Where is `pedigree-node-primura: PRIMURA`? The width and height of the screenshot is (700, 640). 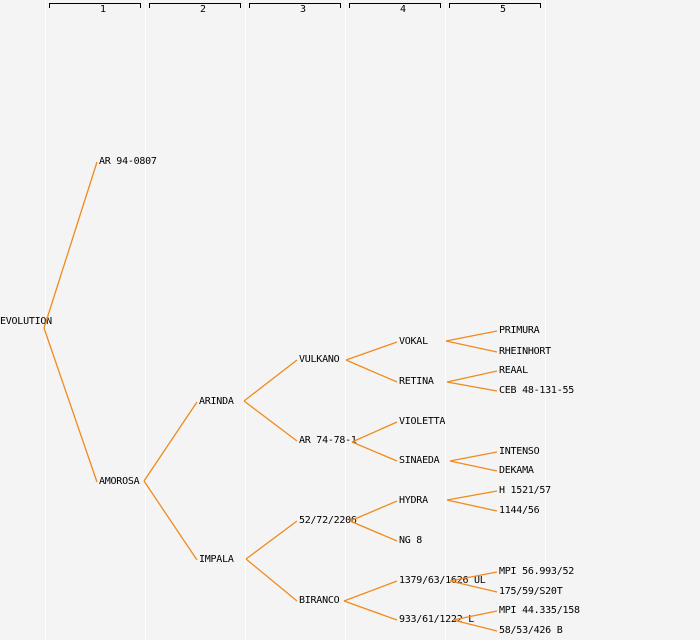
pedigree-node-primura: PRIMURA is located at coordinates (519, 330).